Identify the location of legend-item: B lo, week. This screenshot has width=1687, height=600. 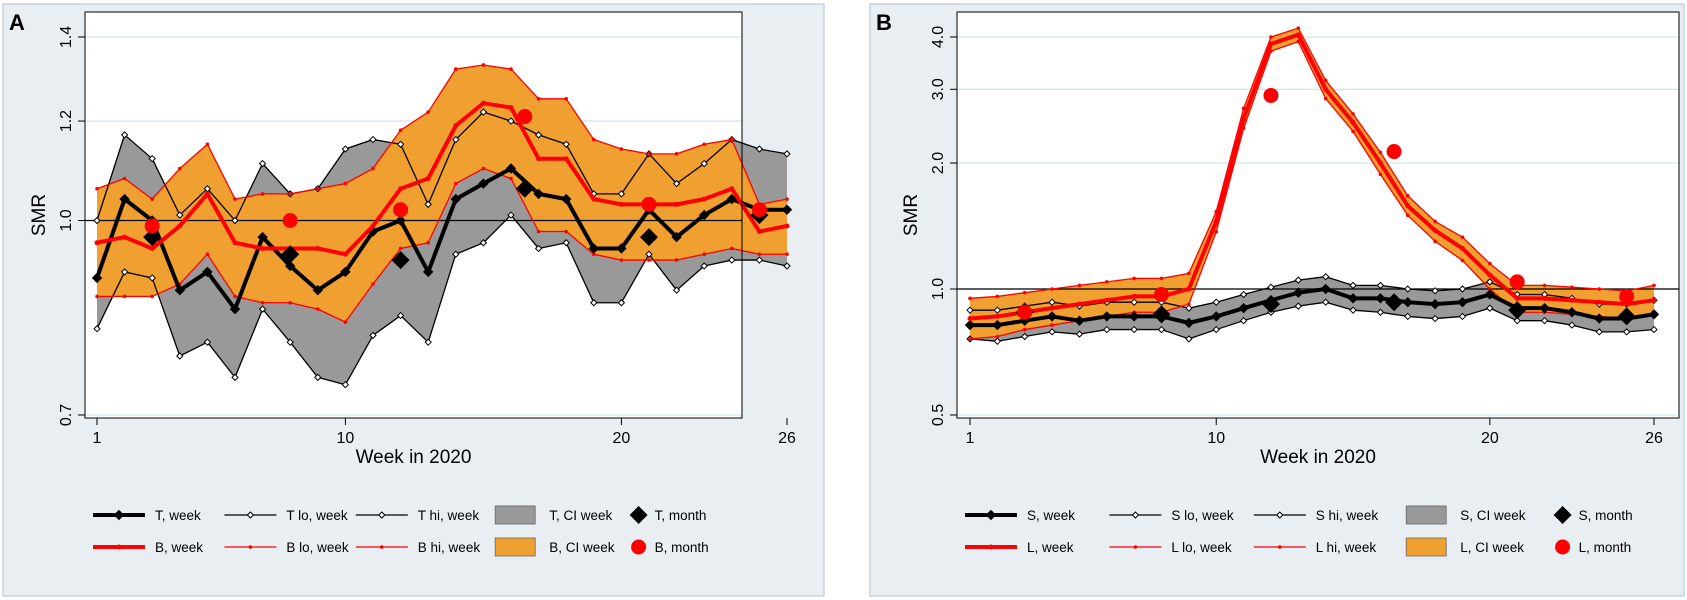
(286, 547).